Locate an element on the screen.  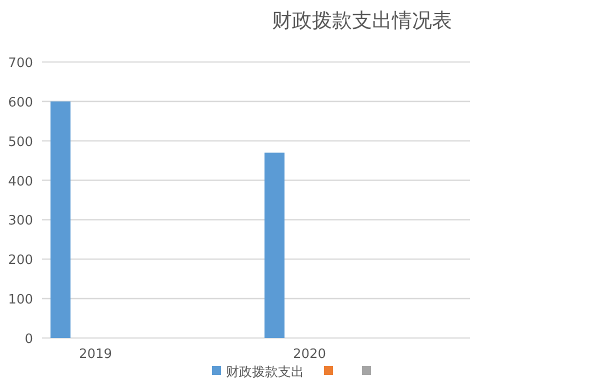
y-tick-label: 400 is located at coordinates (20, 182).